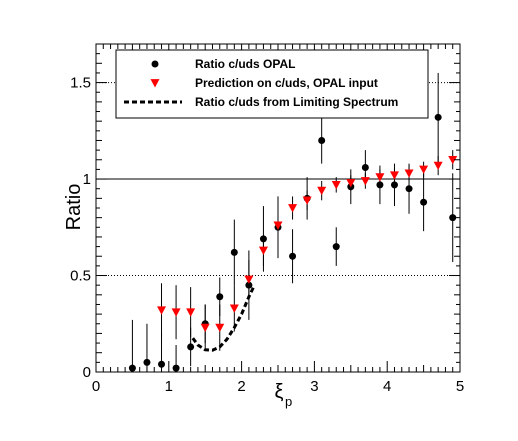 The height and width of the screenshot is (441, 518). I want to click on x-tick-label: 4, so click(387, 386).